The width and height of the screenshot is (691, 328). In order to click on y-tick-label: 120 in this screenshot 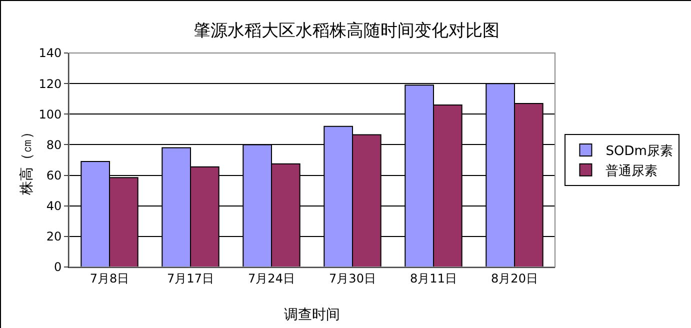, I will do `click(50, 83)`.